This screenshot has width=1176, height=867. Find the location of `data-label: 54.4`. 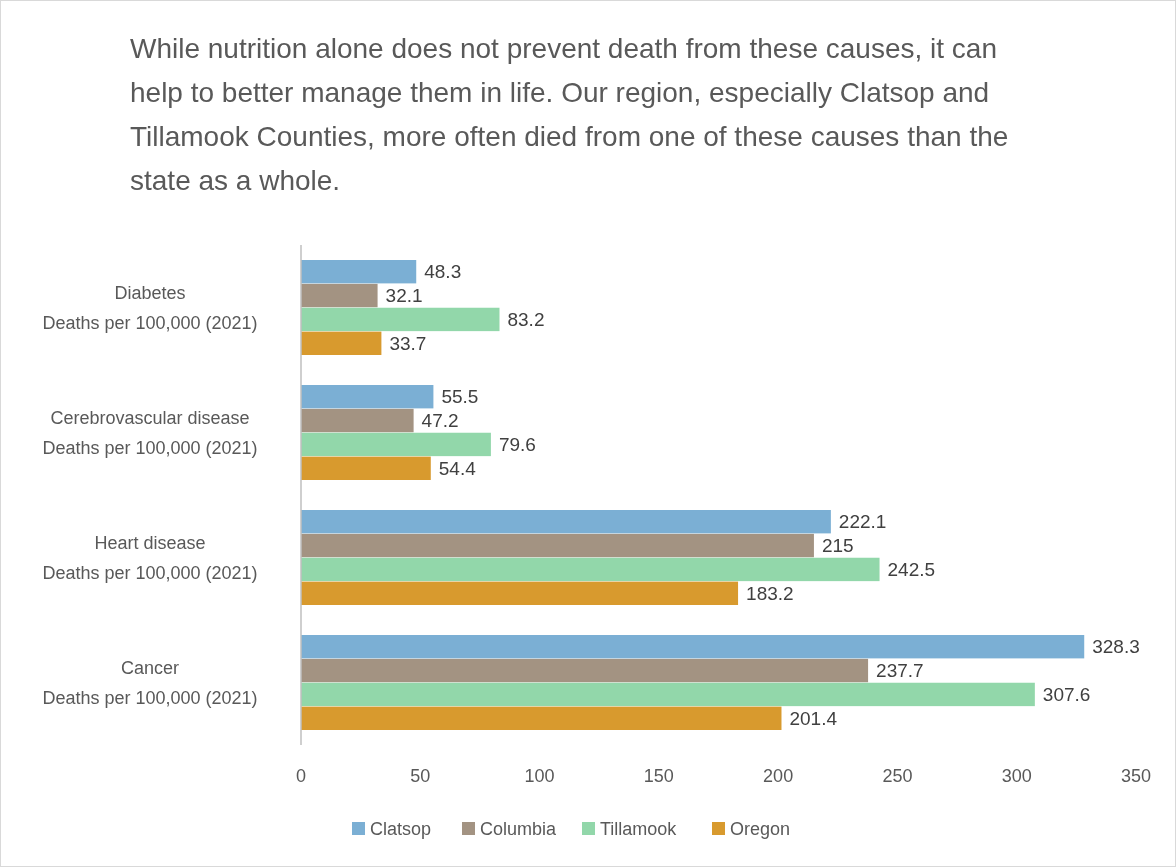

data-label: 54.4 is located at coordinates (457, 468).